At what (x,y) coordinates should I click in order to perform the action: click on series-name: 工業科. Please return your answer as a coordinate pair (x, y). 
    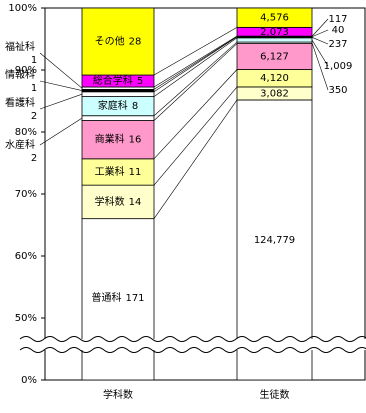
    Looking at the image, I should click on (110, 171).